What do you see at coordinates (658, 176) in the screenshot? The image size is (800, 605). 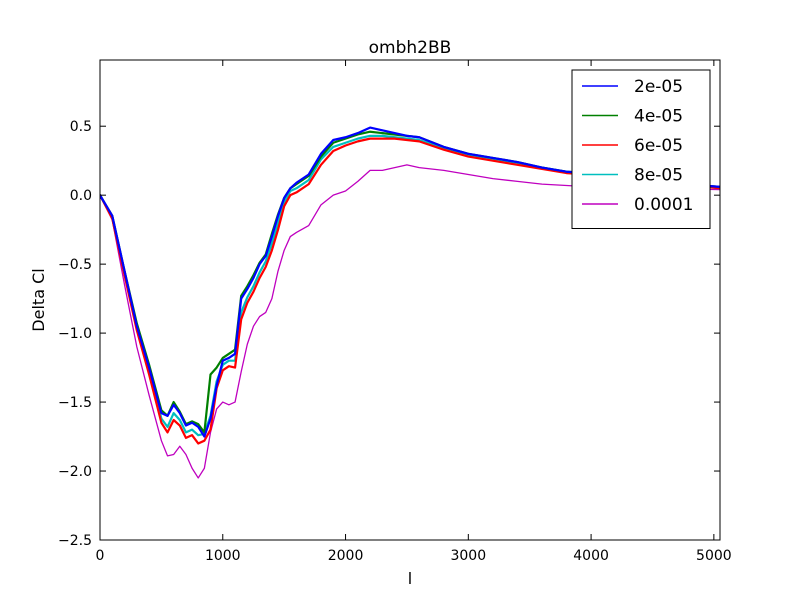 I see `legend-label: 8e-05` at bounding box center [658, 176].